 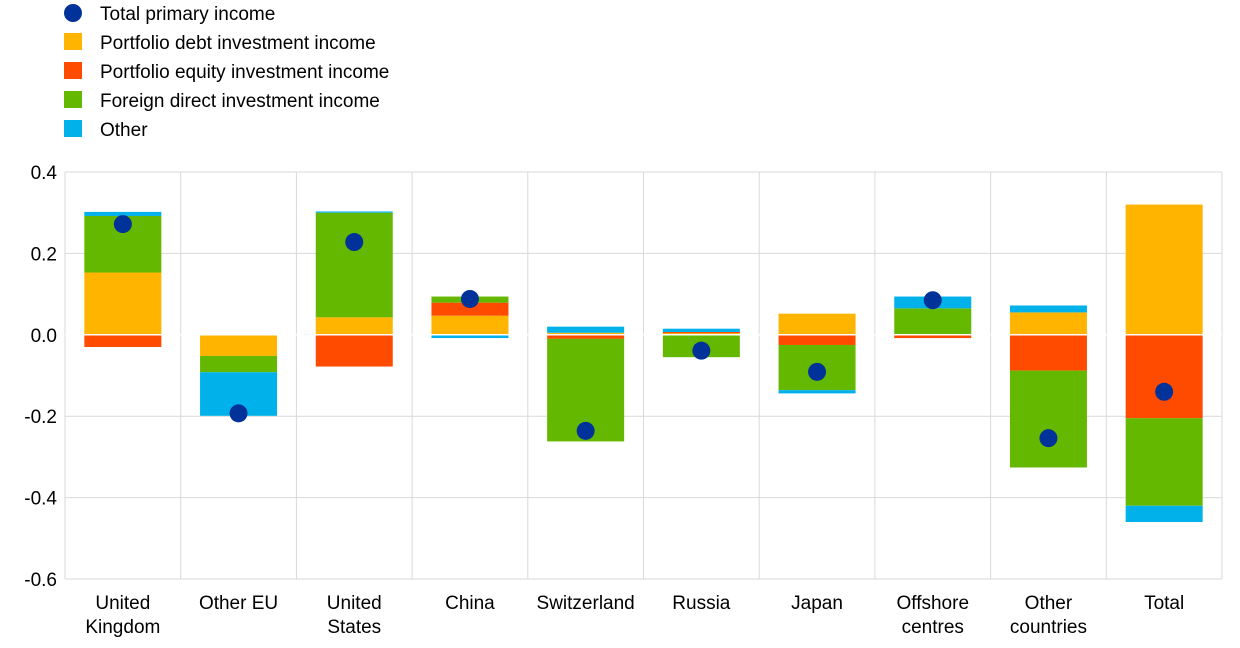 What do you see at coordinates (44, 254) in the screenshot?
I see `y-tick-label: 0.2` at bounding box center [44, 254].